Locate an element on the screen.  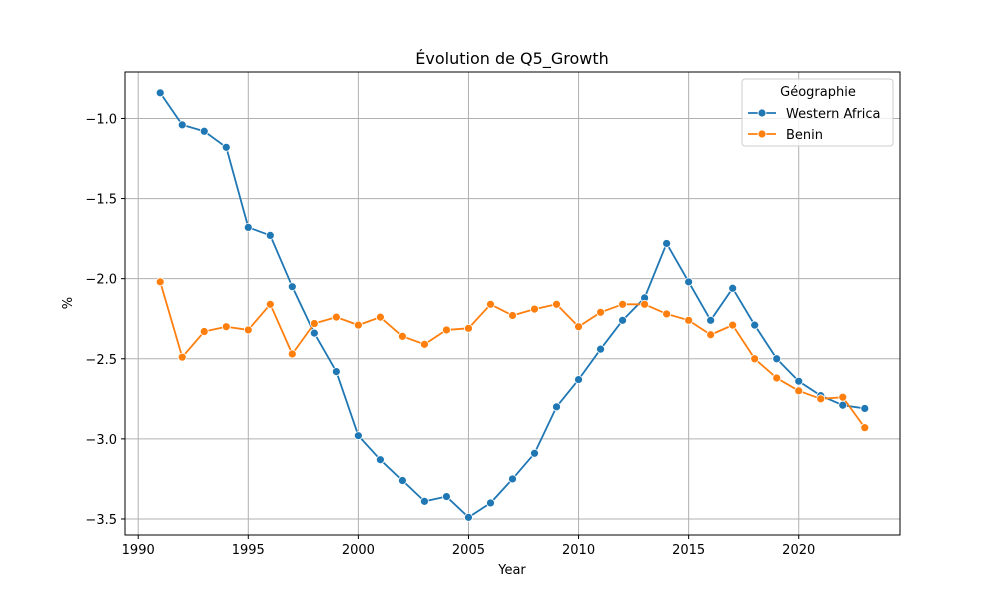
y-tick-label: −2.5 is located at coordinates (101, 360).